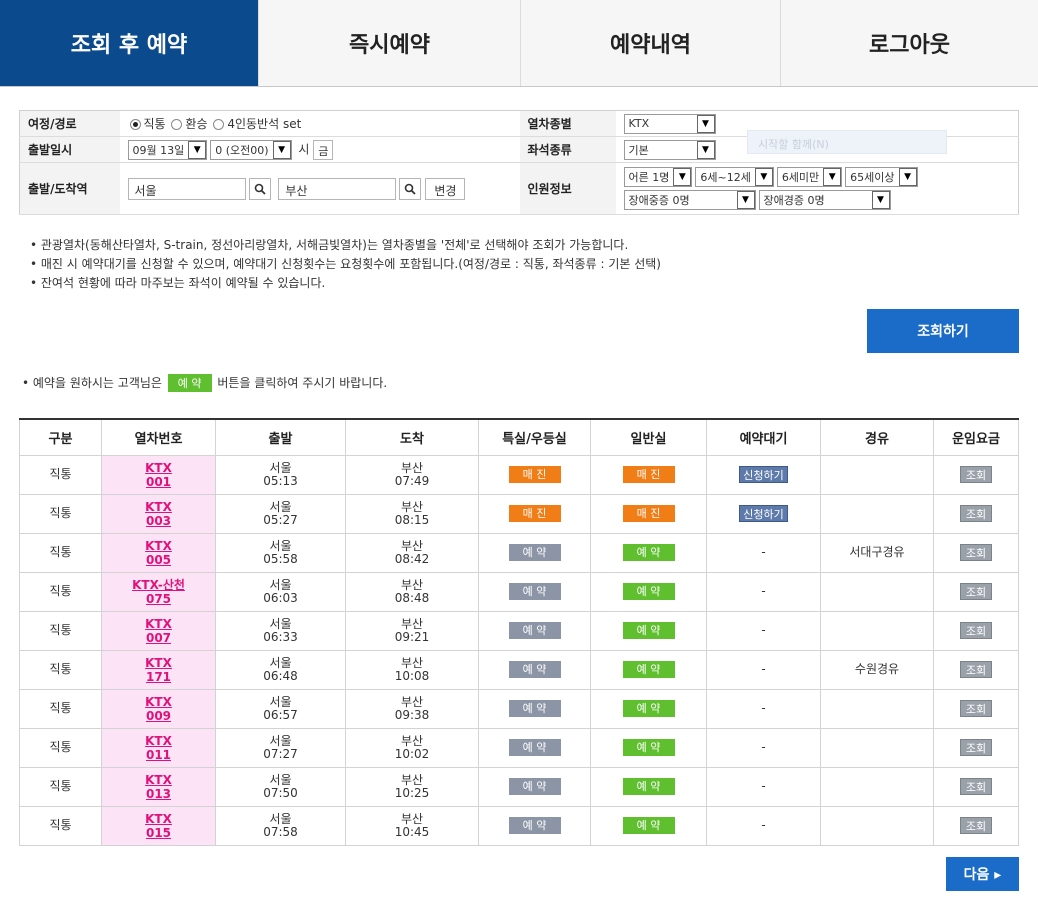 This screenshot has height=912, width=1038. I want to click on tab-search-reserve: 조회 후 예약, so click(129, 43).